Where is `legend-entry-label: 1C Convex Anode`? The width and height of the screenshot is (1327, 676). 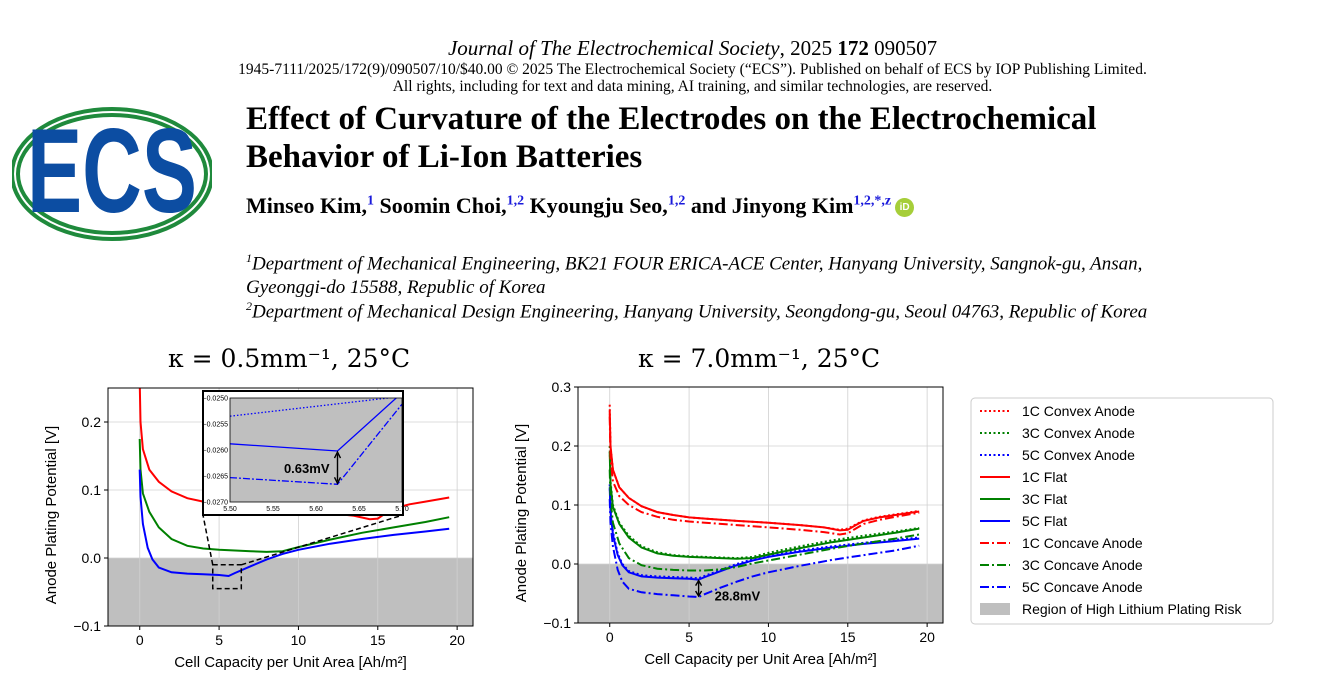 legend-entry-label: 1C Convex Anode is located at coordinates (1078, 411).